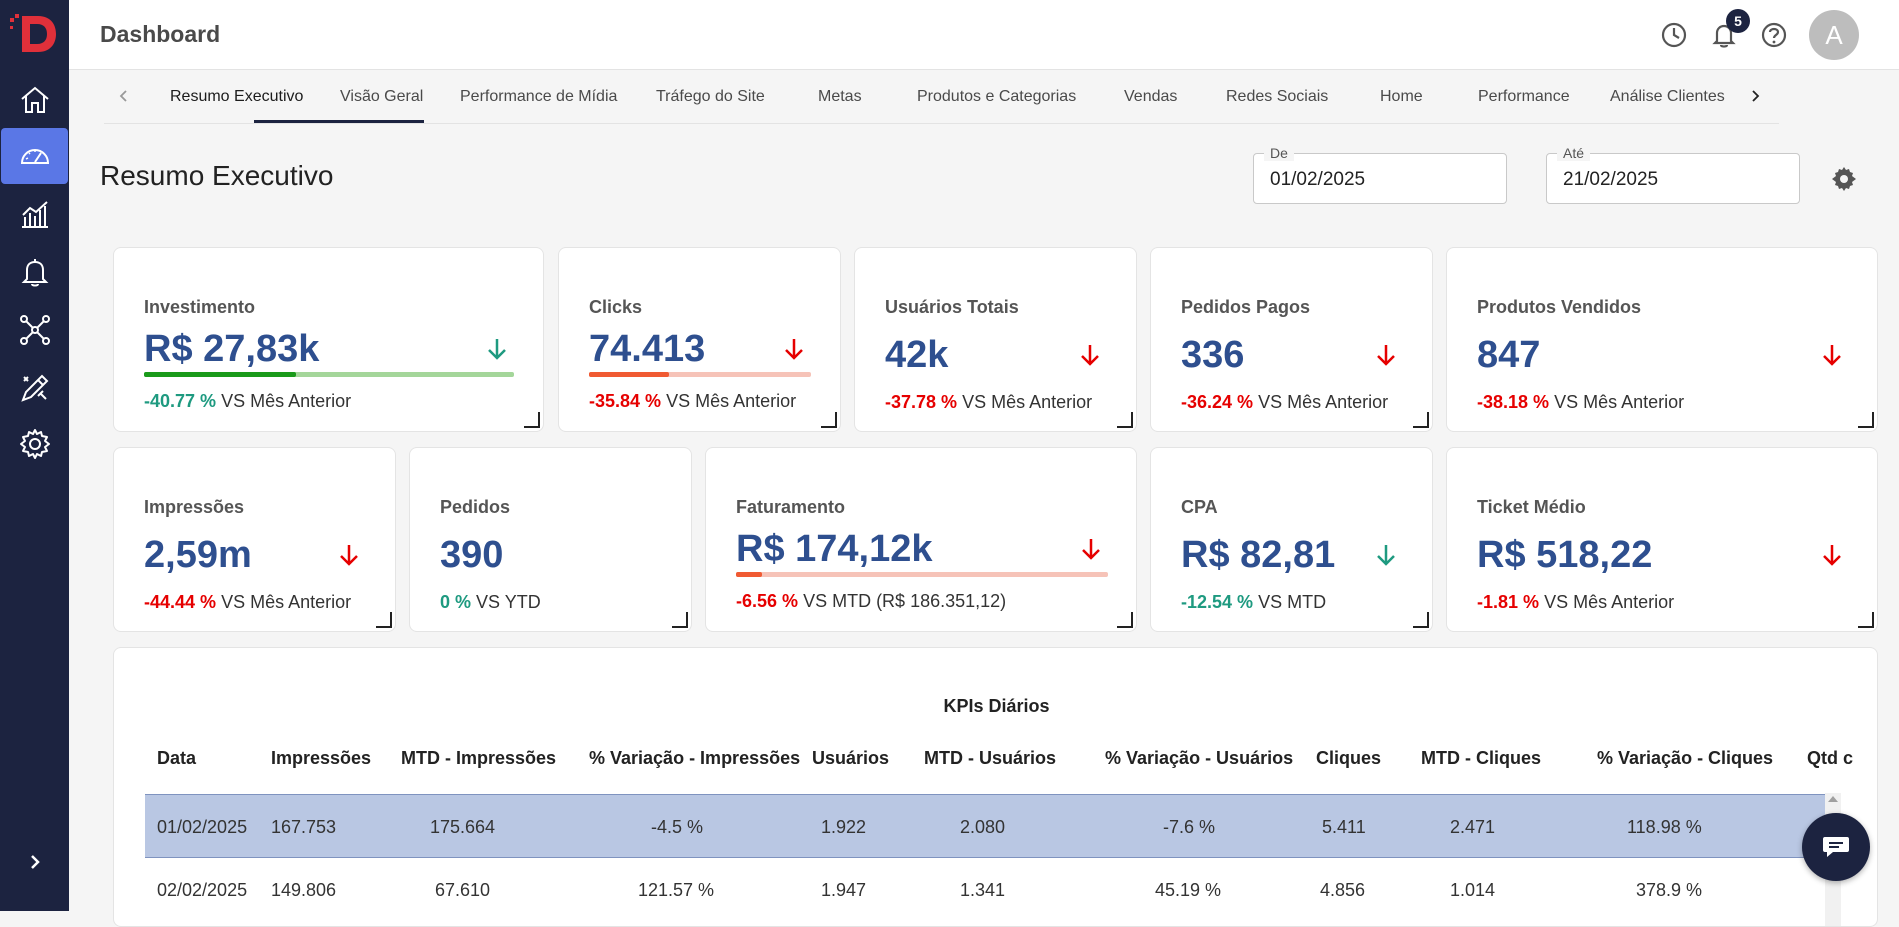 The width and height of the screenshot is (1899, 927). What do you see at coordinates (217, 175) in the screenshot?
I see `page-title: Resumo Executivo` at bounding box center [217, 175].